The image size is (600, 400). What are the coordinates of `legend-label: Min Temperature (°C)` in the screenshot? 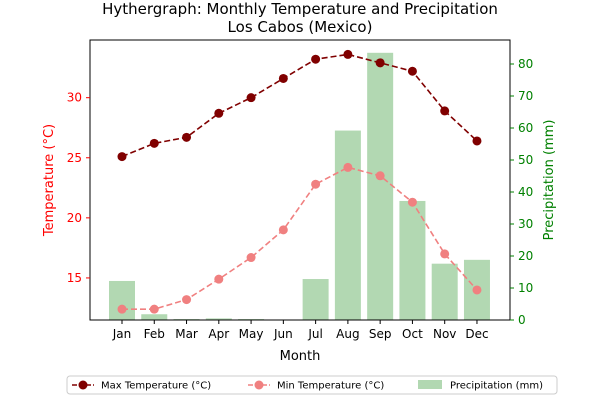 It's located at (330, 386).